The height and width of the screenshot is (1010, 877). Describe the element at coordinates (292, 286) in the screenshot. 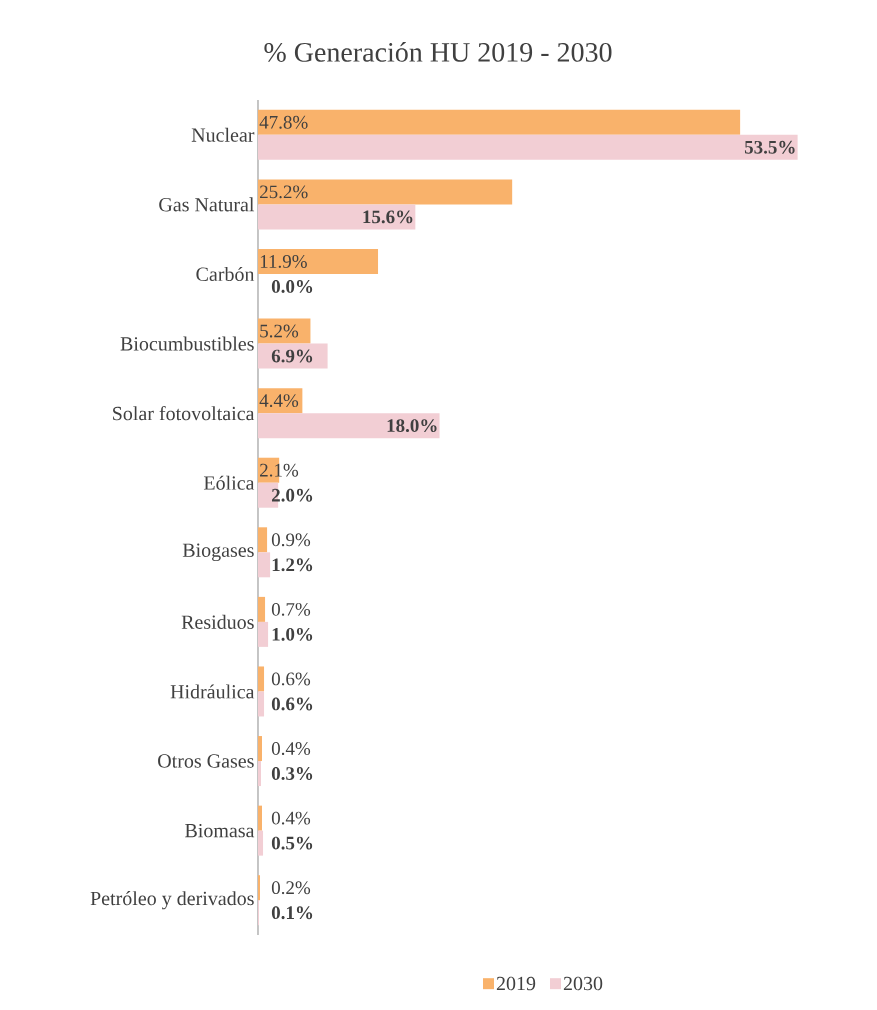

I see `data-label: 0.0%` at that location.